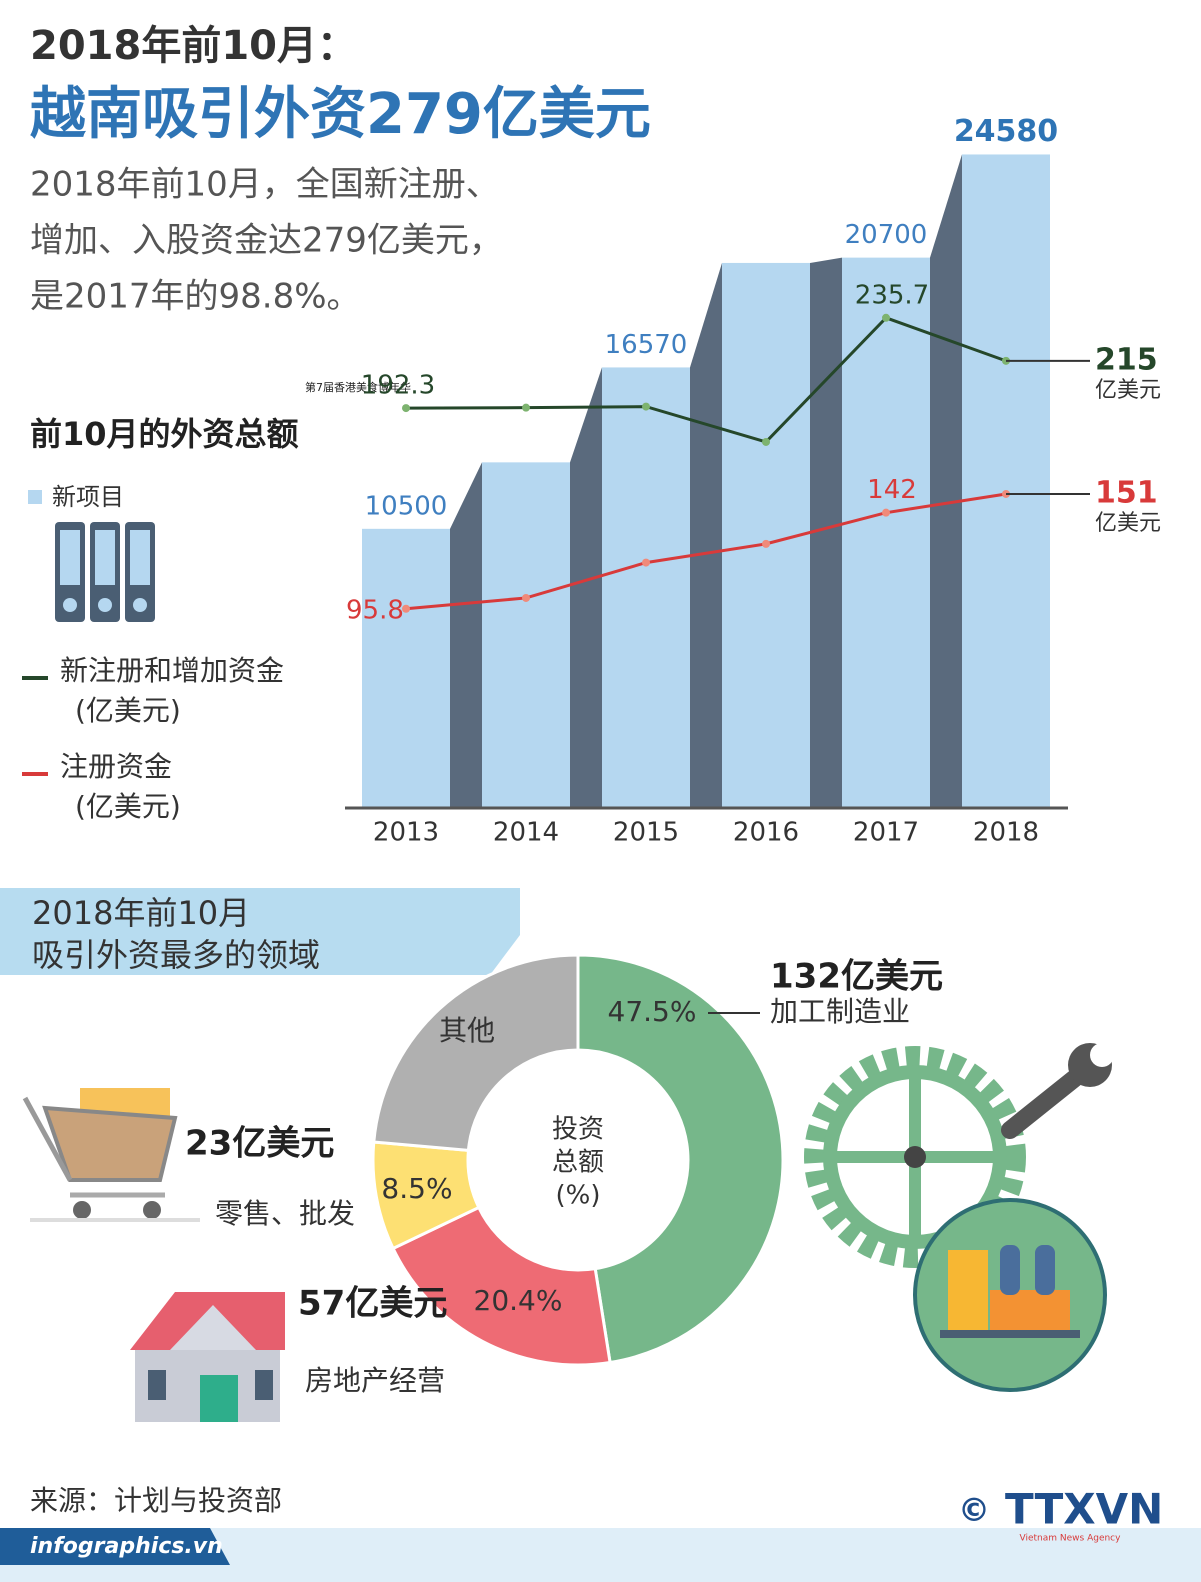  Describe the element at coordinates (105, 572) in the screenshot. I see `binder-icon` at that location.